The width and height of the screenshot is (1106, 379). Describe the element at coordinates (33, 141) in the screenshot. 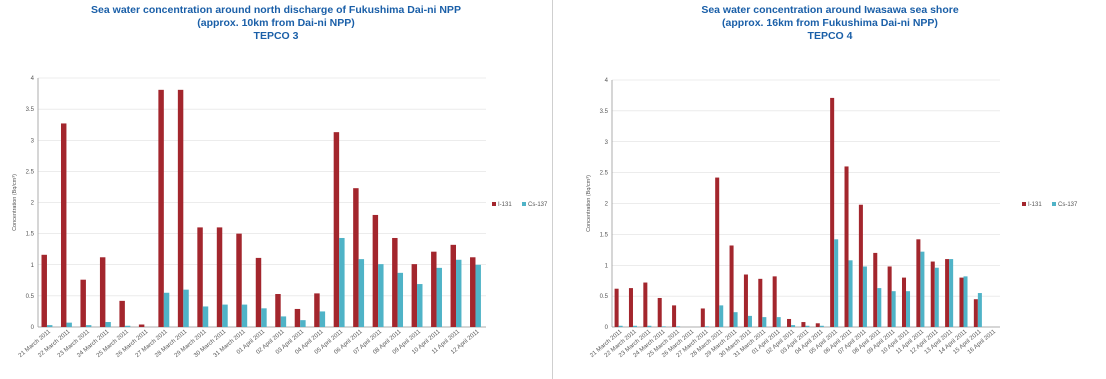

I see `y-tick-label: 3` at that location.